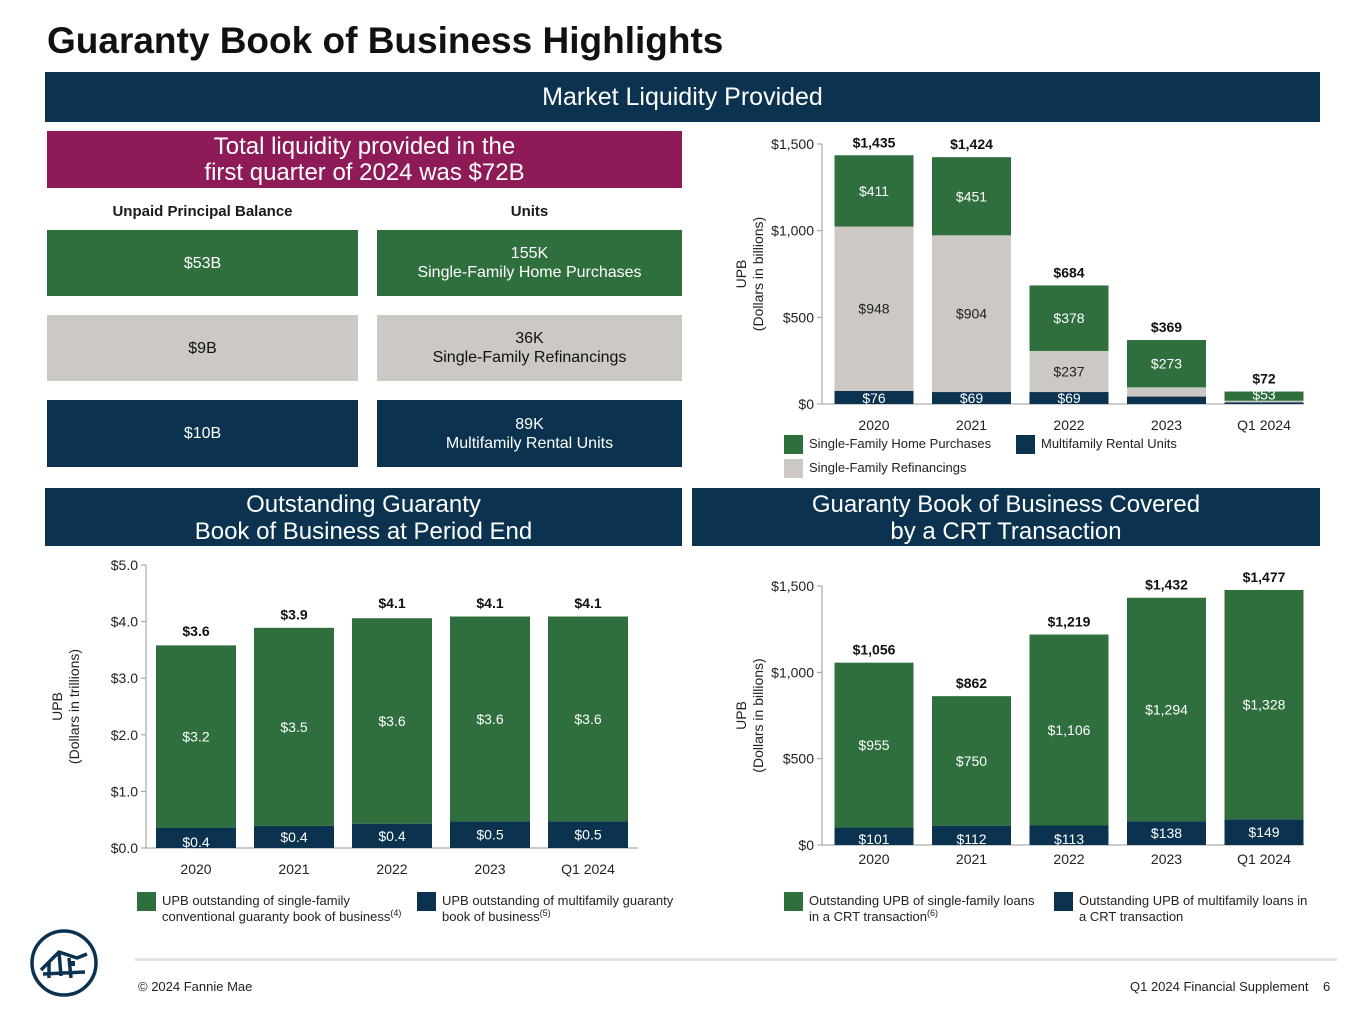  I want to click on y-tick-label: $5.0, so click(124, 565).